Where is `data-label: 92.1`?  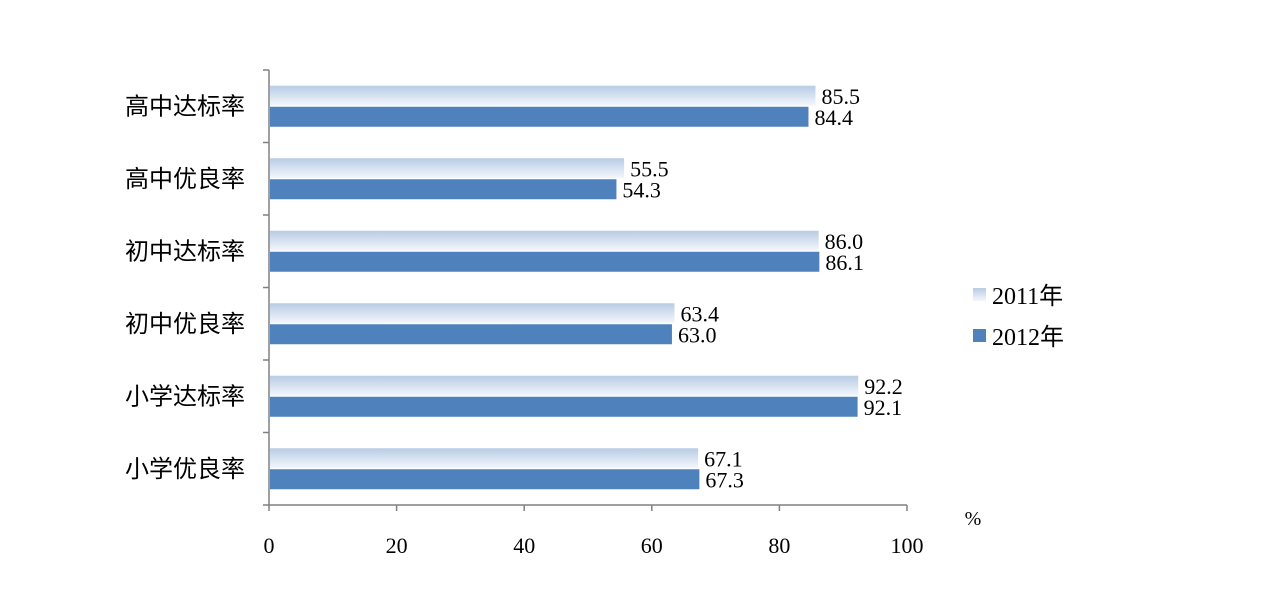 data-label: 92.1 is located at coordinates (883, 407).